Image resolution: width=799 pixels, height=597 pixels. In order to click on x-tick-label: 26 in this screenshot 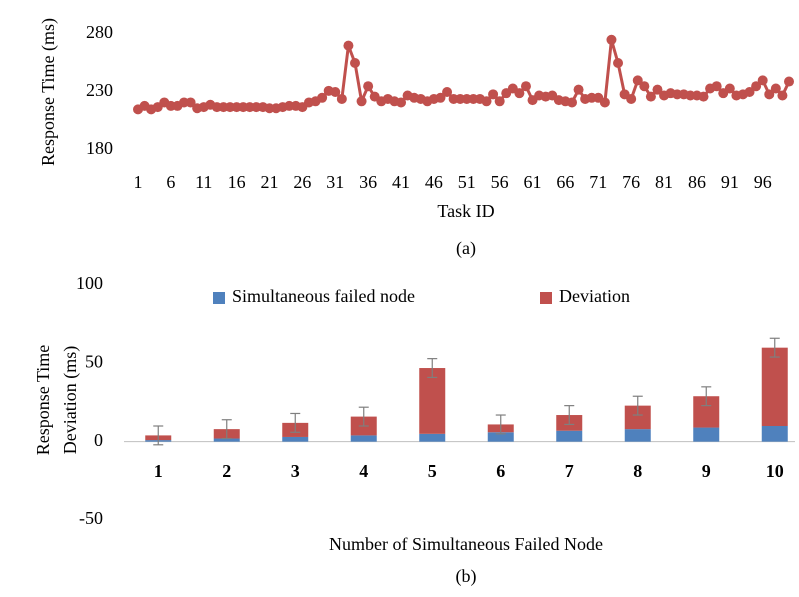, I will do `click(302, 182)`.